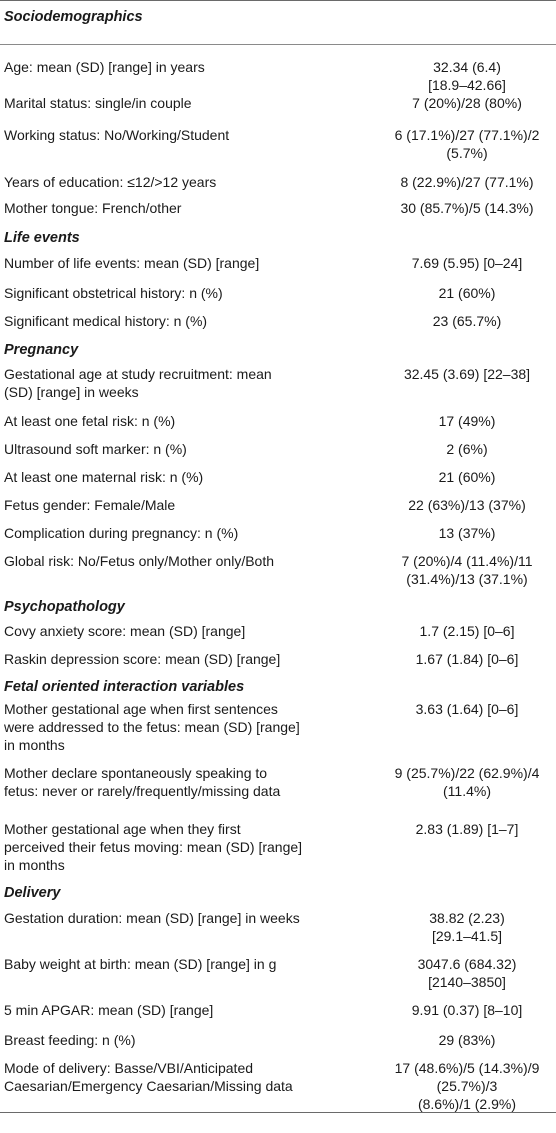 This screenshot has height=1133, width=556. I want to click on row-value-line: 22 (63%)/13 (37%), so click(467, 505).